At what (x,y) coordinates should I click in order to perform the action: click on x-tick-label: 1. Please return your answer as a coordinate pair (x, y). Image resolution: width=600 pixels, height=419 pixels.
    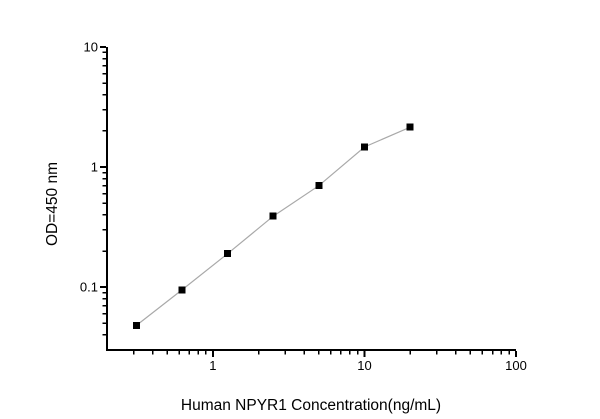
    Looking at the image, I should click on (212, 365).